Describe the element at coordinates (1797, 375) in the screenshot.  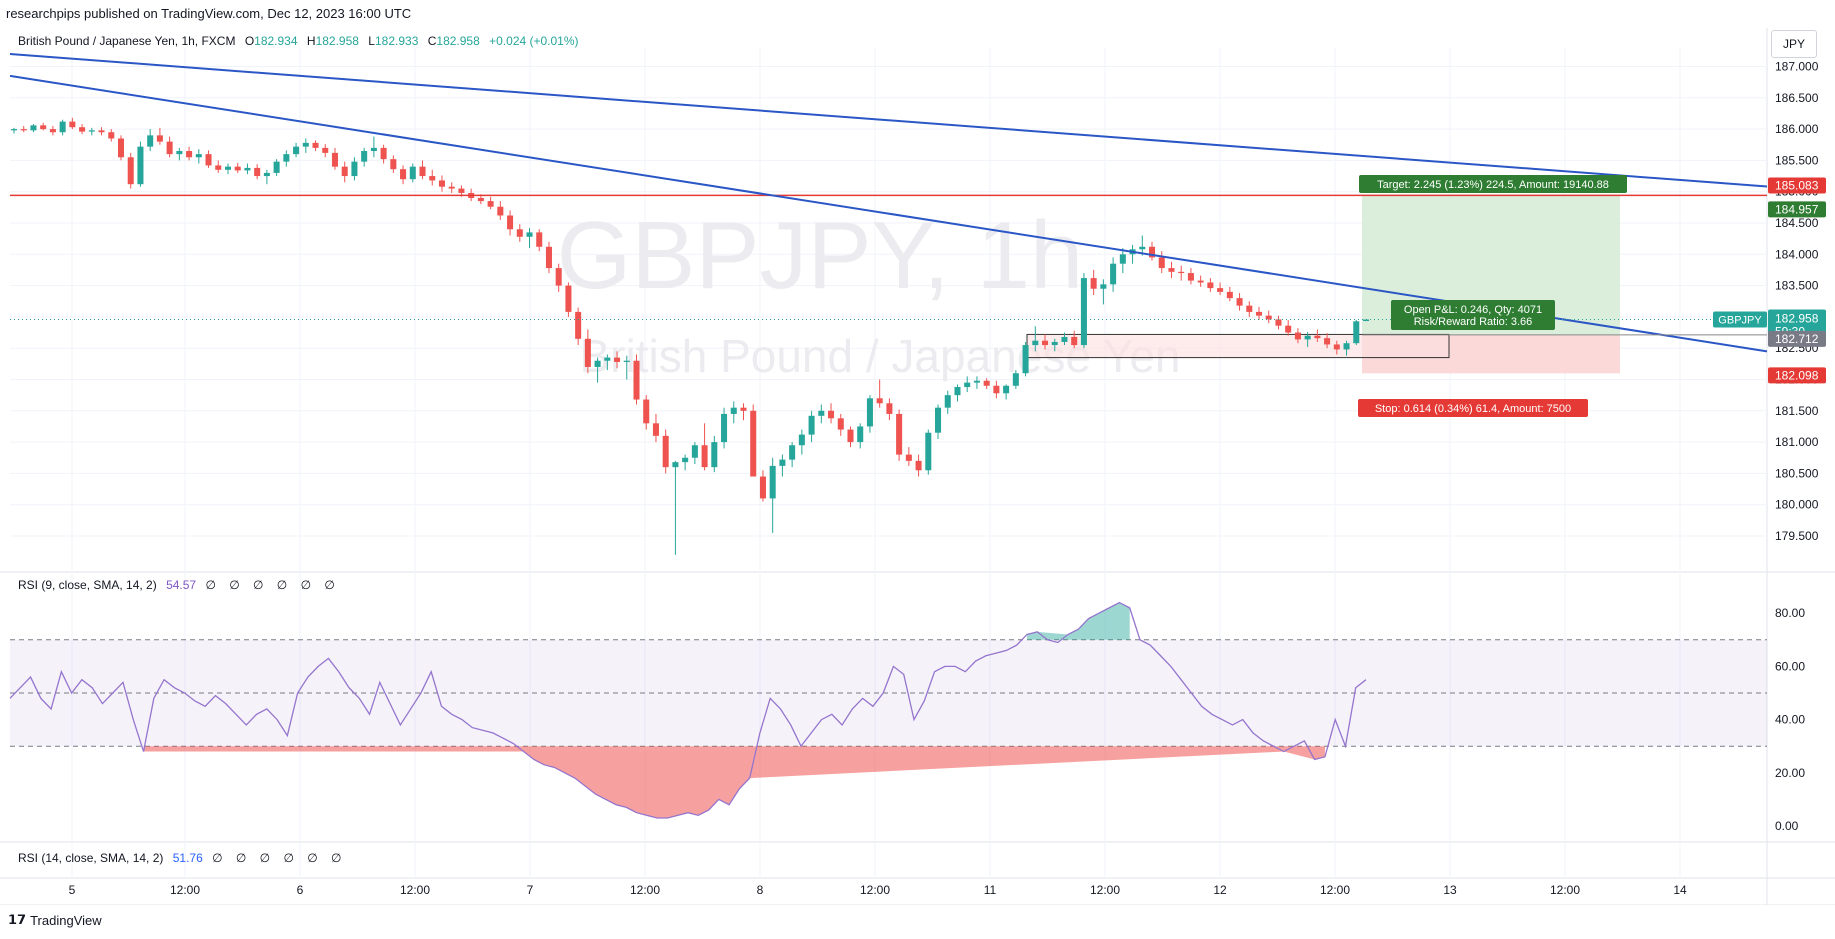
I see `price-tag-stop-bg` at that location.